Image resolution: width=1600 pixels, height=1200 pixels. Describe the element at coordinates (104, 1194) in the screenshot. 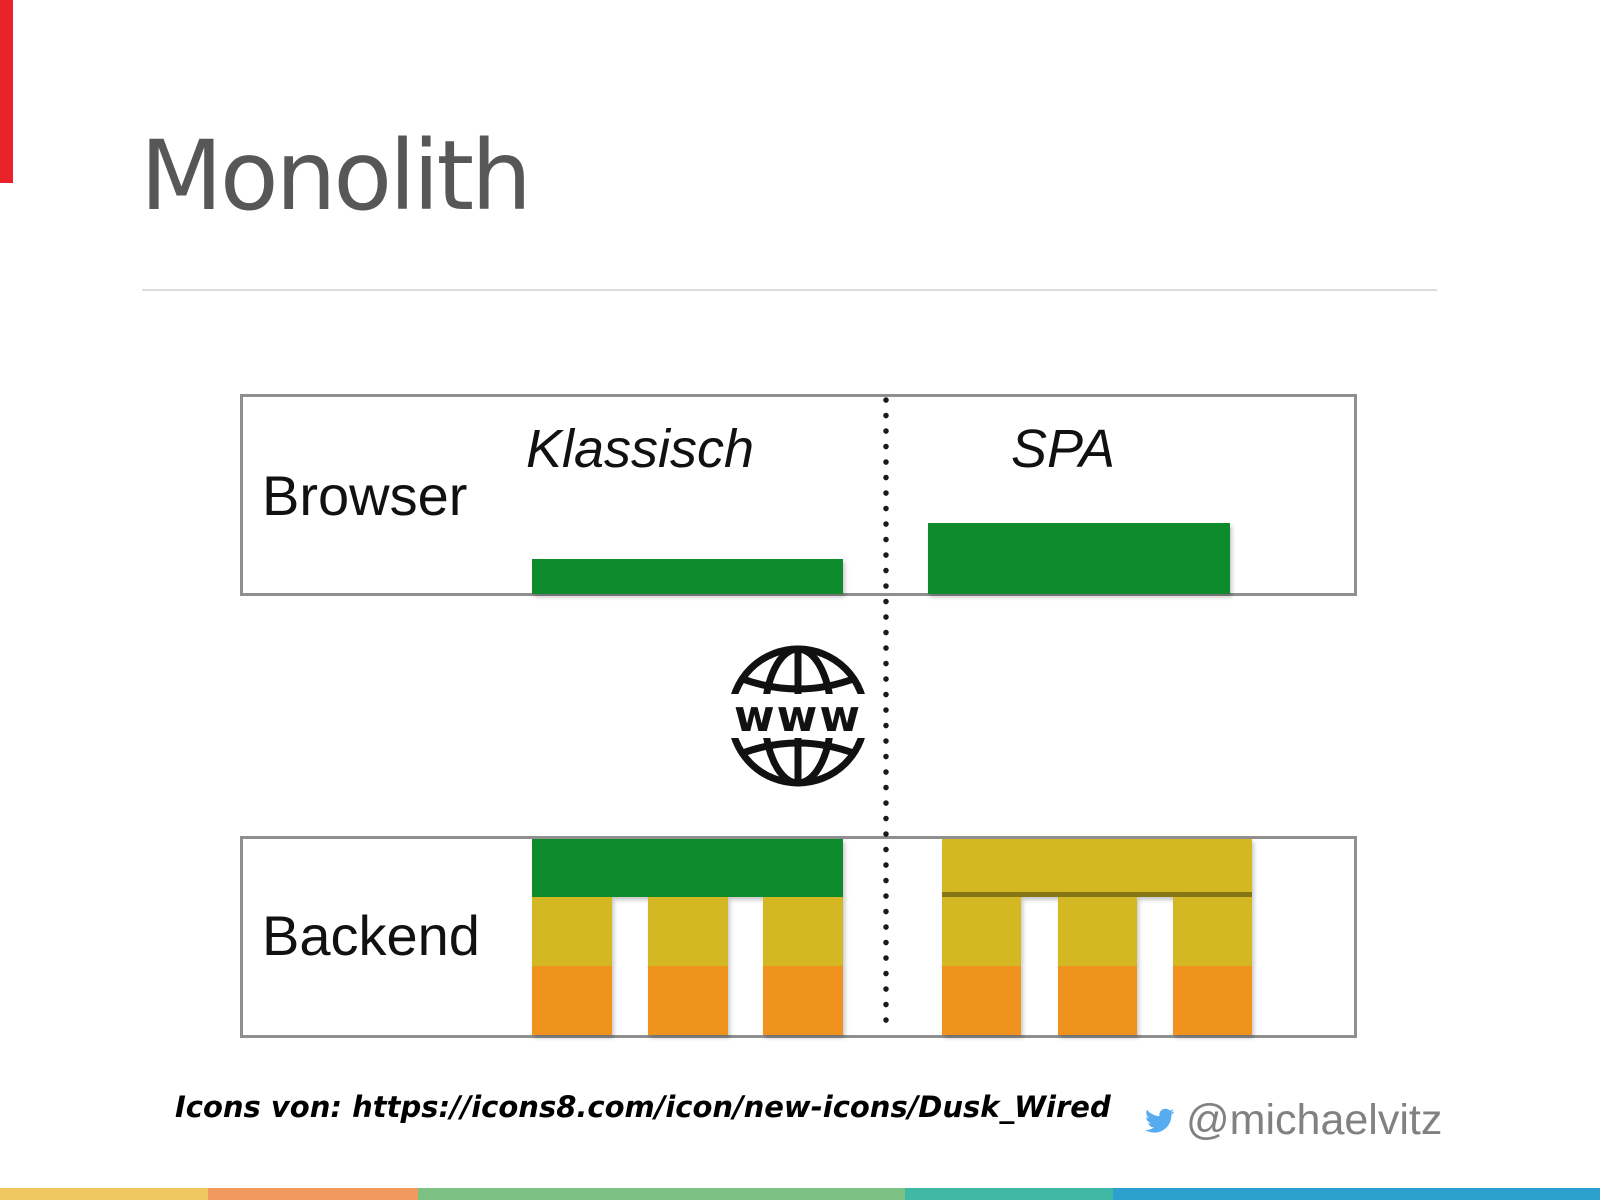

I see `stripe-segment-yellow` at that location.